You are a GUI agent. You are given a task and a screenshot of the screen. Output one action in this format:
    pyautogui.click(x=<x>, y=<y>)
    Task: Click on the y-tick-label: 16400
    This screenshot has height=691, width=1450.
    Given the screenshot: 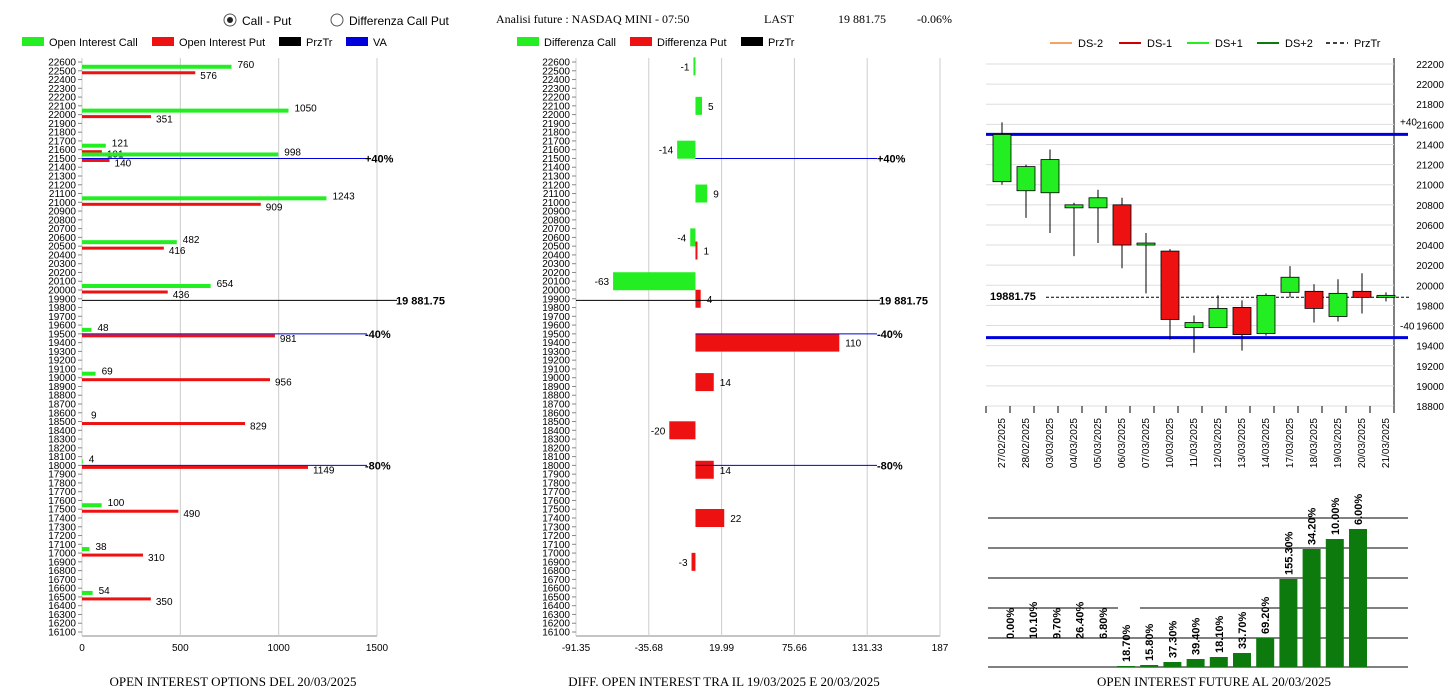 What is the action you would take?
    pyautogui.click(x=62, y=606)
    